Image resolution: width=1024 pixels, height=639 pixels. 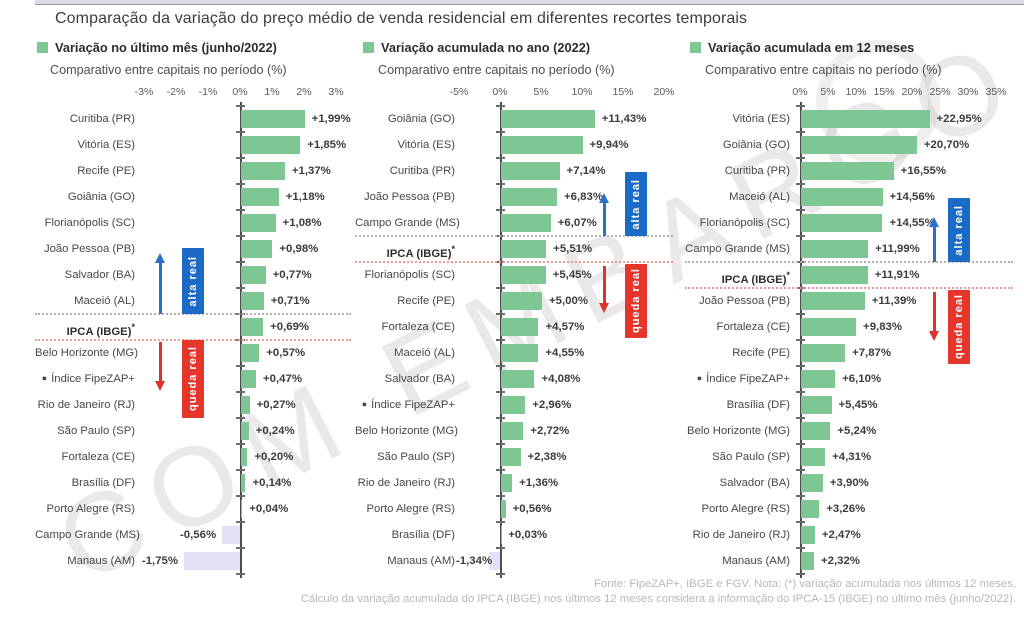 I want to click on alta-real-label: alta real, so click(x=959, y=230).